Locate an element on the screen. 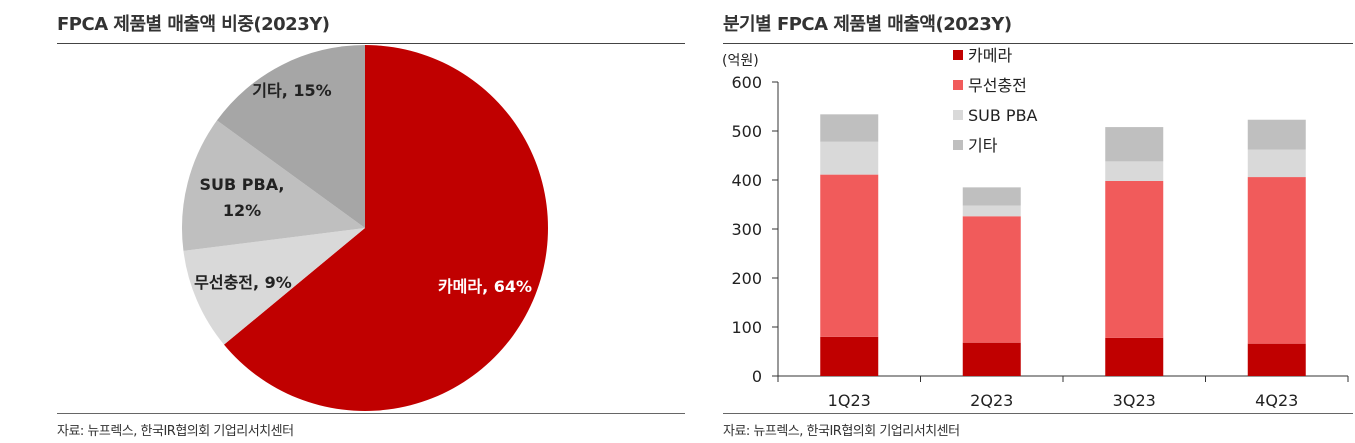 This screenshot has width=1355, height=443. y-tick-label: 100 is located at coordinates (746, 327).